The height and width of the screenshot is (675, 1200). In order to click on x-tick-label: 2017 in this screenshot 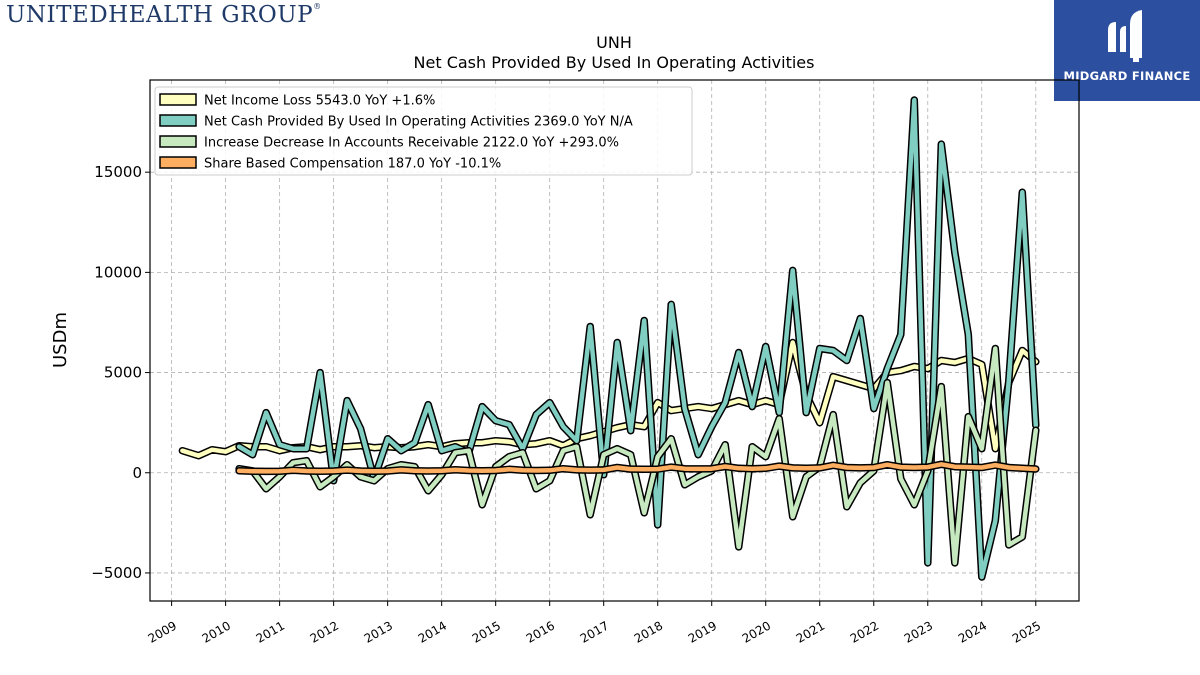, I will do `click(594, 631)`.